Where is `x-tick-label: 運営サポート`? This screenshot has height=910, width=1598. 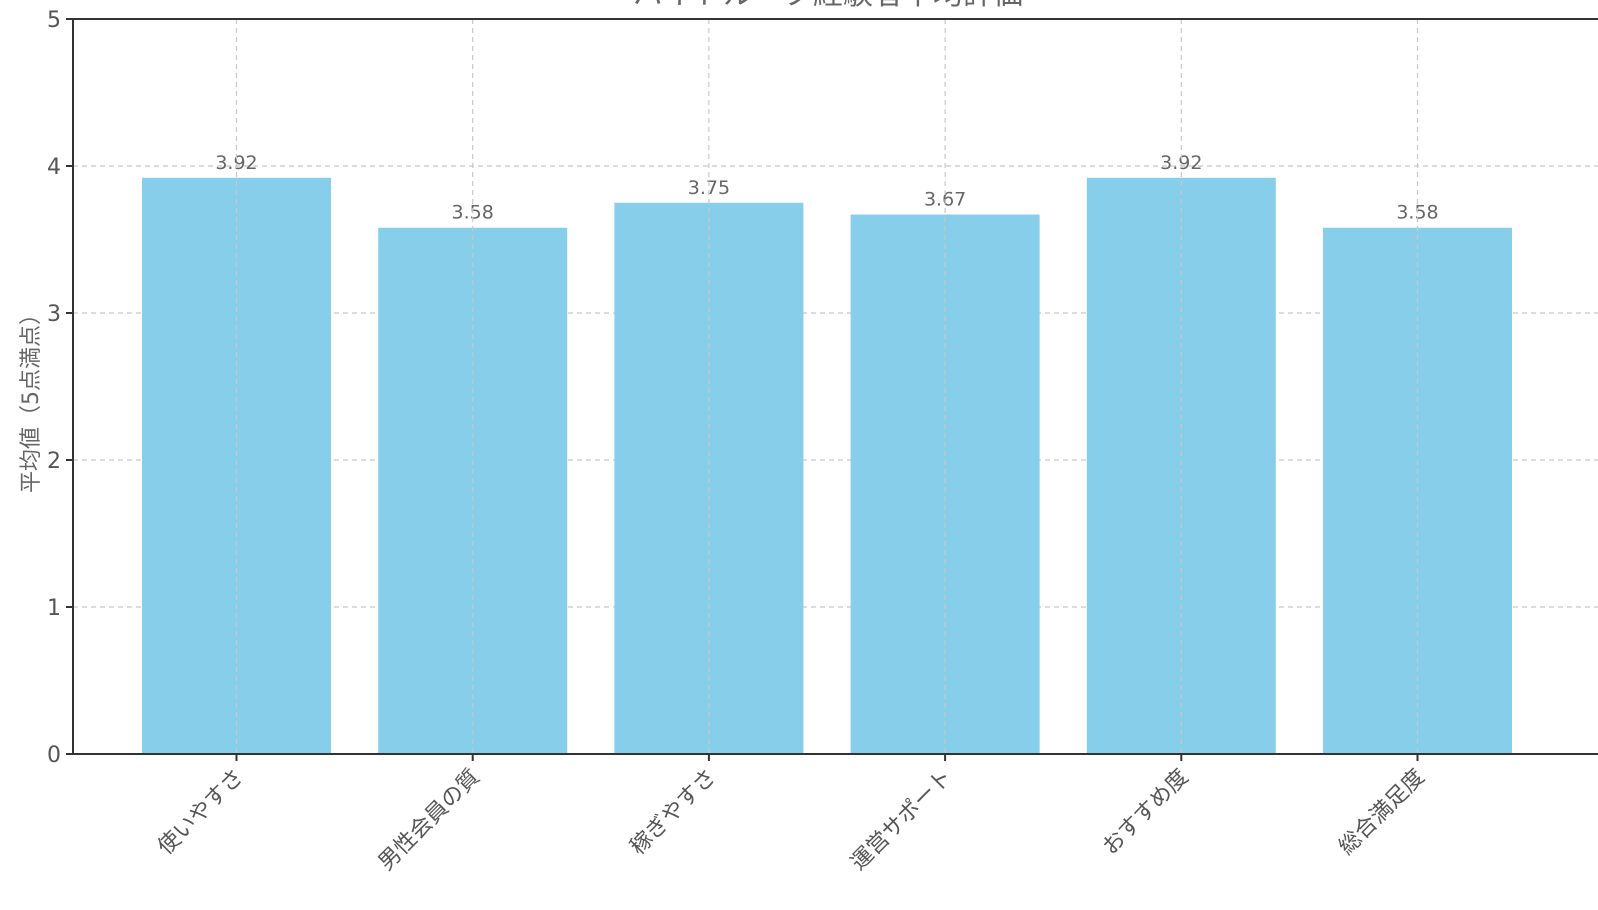 x-tick-label: 運営サポート is located at coordinates (901, 820).